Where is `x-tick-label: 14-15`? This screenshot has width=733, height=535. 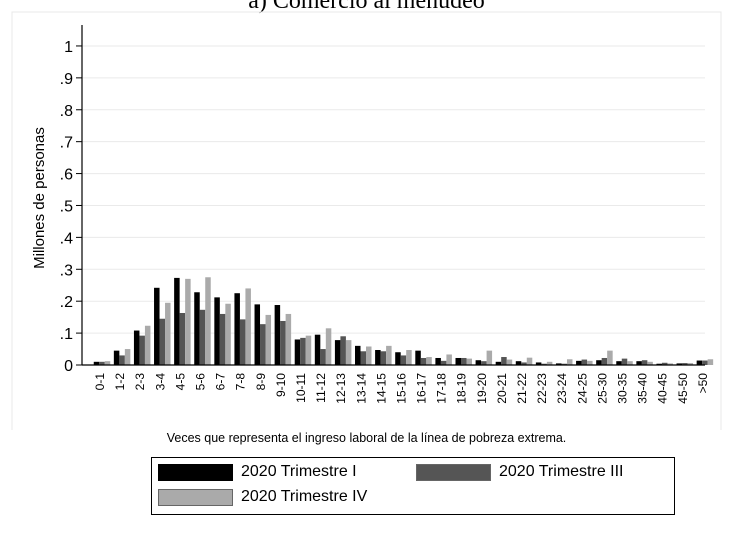
x-tick-label: 14-15 is located at coordinates (381, 388).